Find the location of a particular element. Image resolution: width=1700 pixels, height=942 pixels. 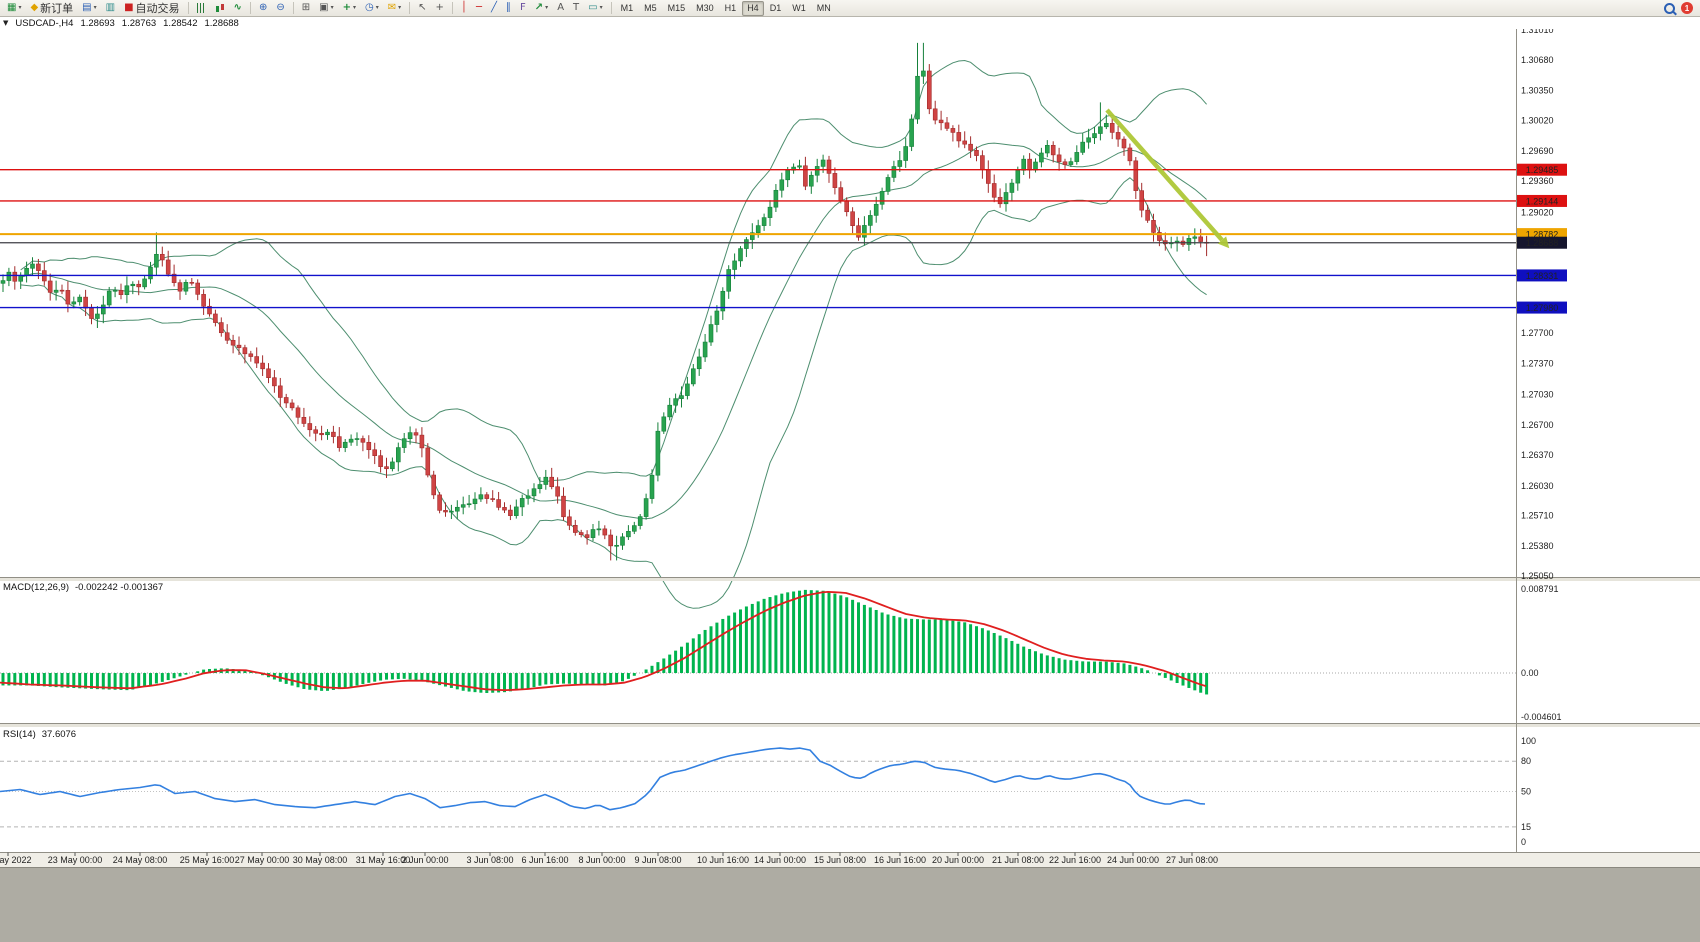

svg-text: 15 is located at coordinates (1526, 827).